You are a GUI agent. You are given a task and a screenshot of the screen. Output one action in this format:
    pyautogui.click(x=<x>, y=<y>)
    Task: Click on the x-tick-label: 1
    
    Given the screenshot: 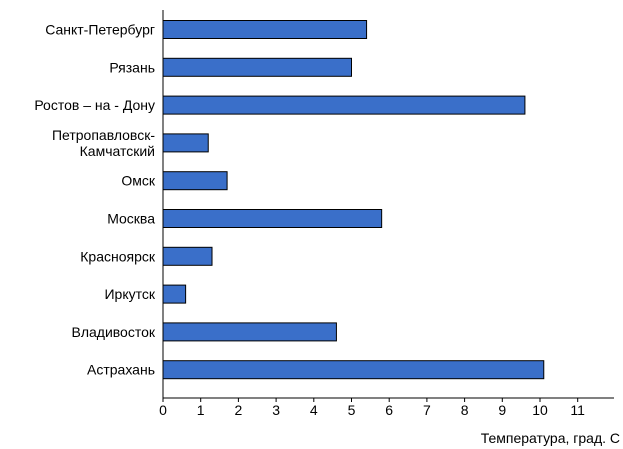 What is the action you would take?
    pyautogui.click(x=201, y=410)
    